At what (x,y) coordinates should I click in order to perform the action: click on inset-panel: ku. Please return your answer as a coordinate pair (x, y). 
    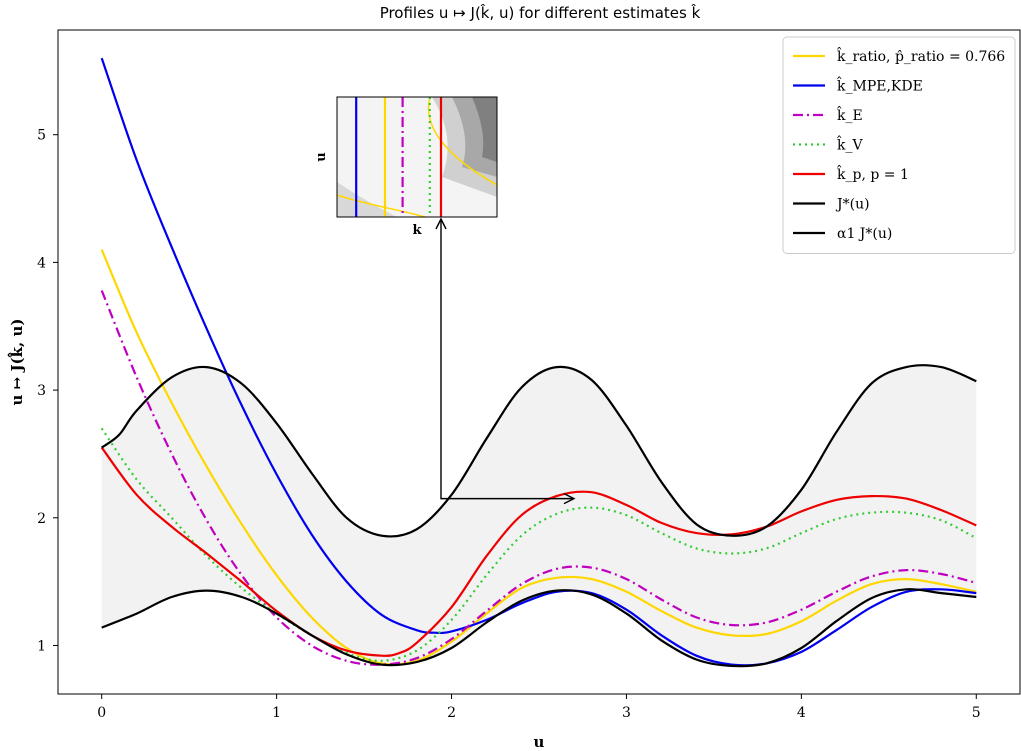
    Looking at the image, I should click on (406, 167).